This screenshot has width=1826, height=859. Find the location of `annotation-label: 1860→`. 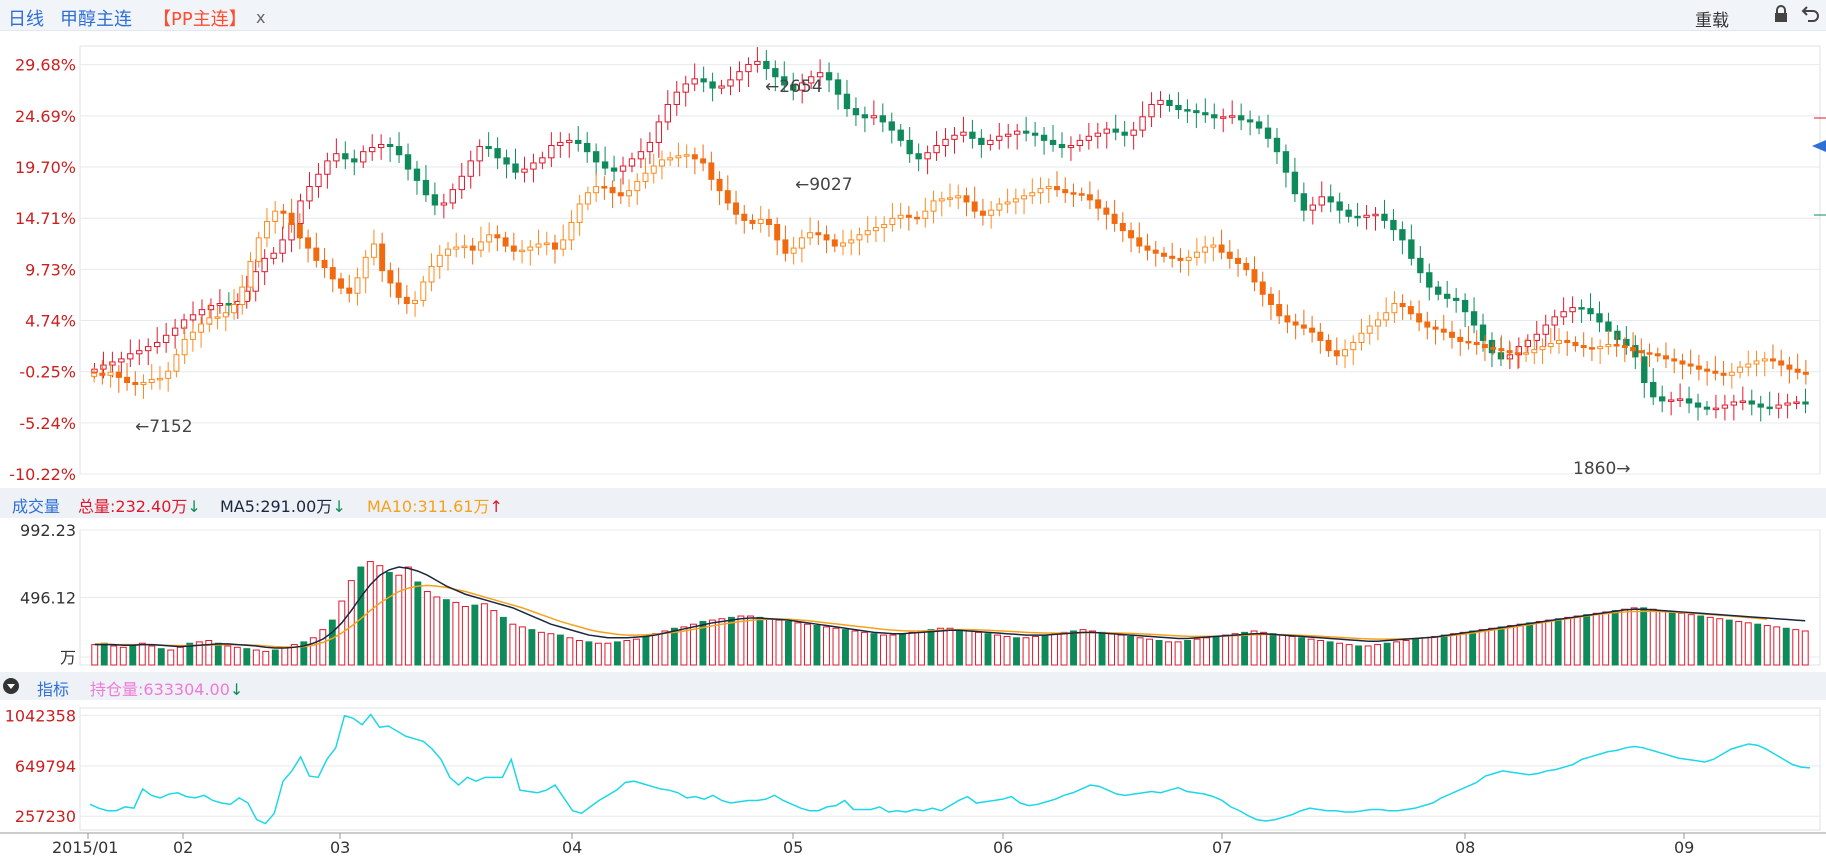

annotation-label: 1860→ is located at coordinates (1602, 469).